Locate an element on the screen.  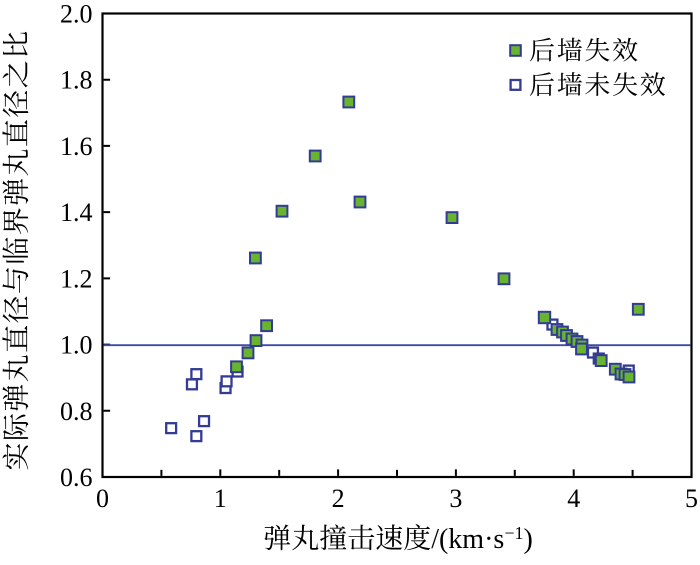
svg-text: 弹丸撞击速度/(km·s−1) is located at coordinates (398, 537).